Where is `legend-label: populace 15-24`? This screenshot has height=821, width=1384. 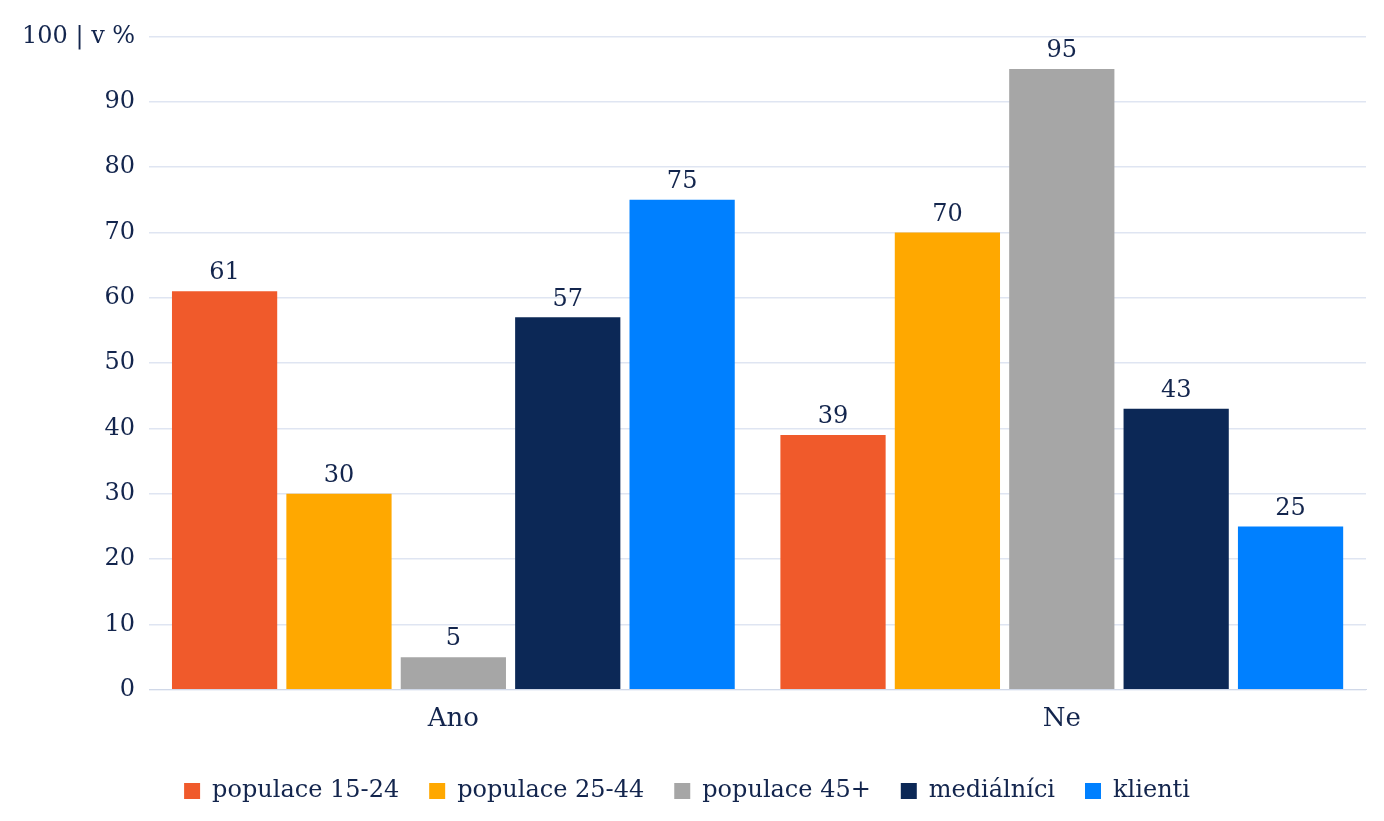 legend-label: populace 15-24 is located at coordinates (306, 789).